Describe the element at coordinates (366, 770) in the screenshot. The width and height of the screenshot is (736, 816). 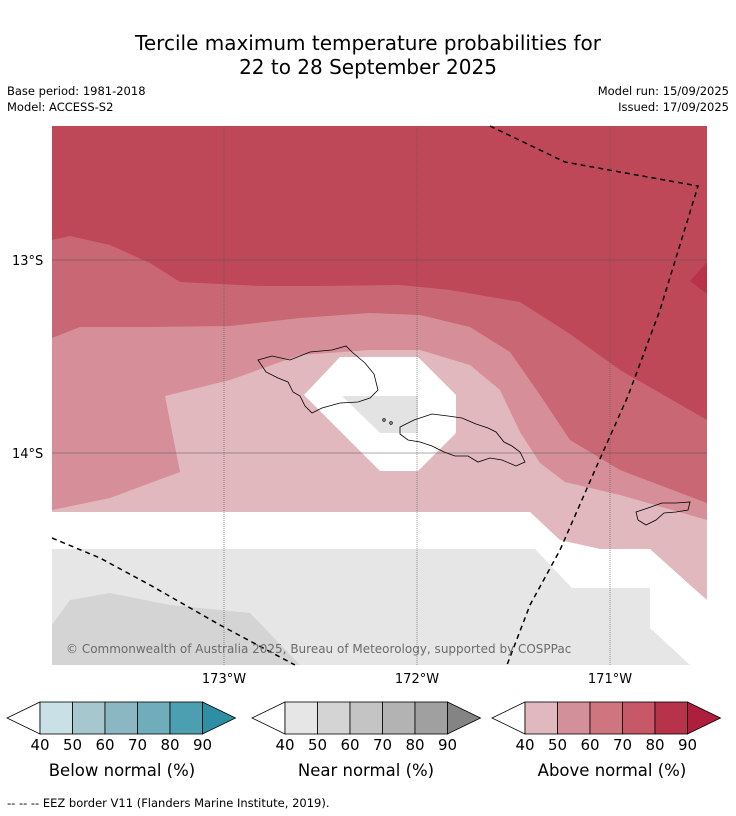
I see `near-normal-label: Near normal (%)` at that location.